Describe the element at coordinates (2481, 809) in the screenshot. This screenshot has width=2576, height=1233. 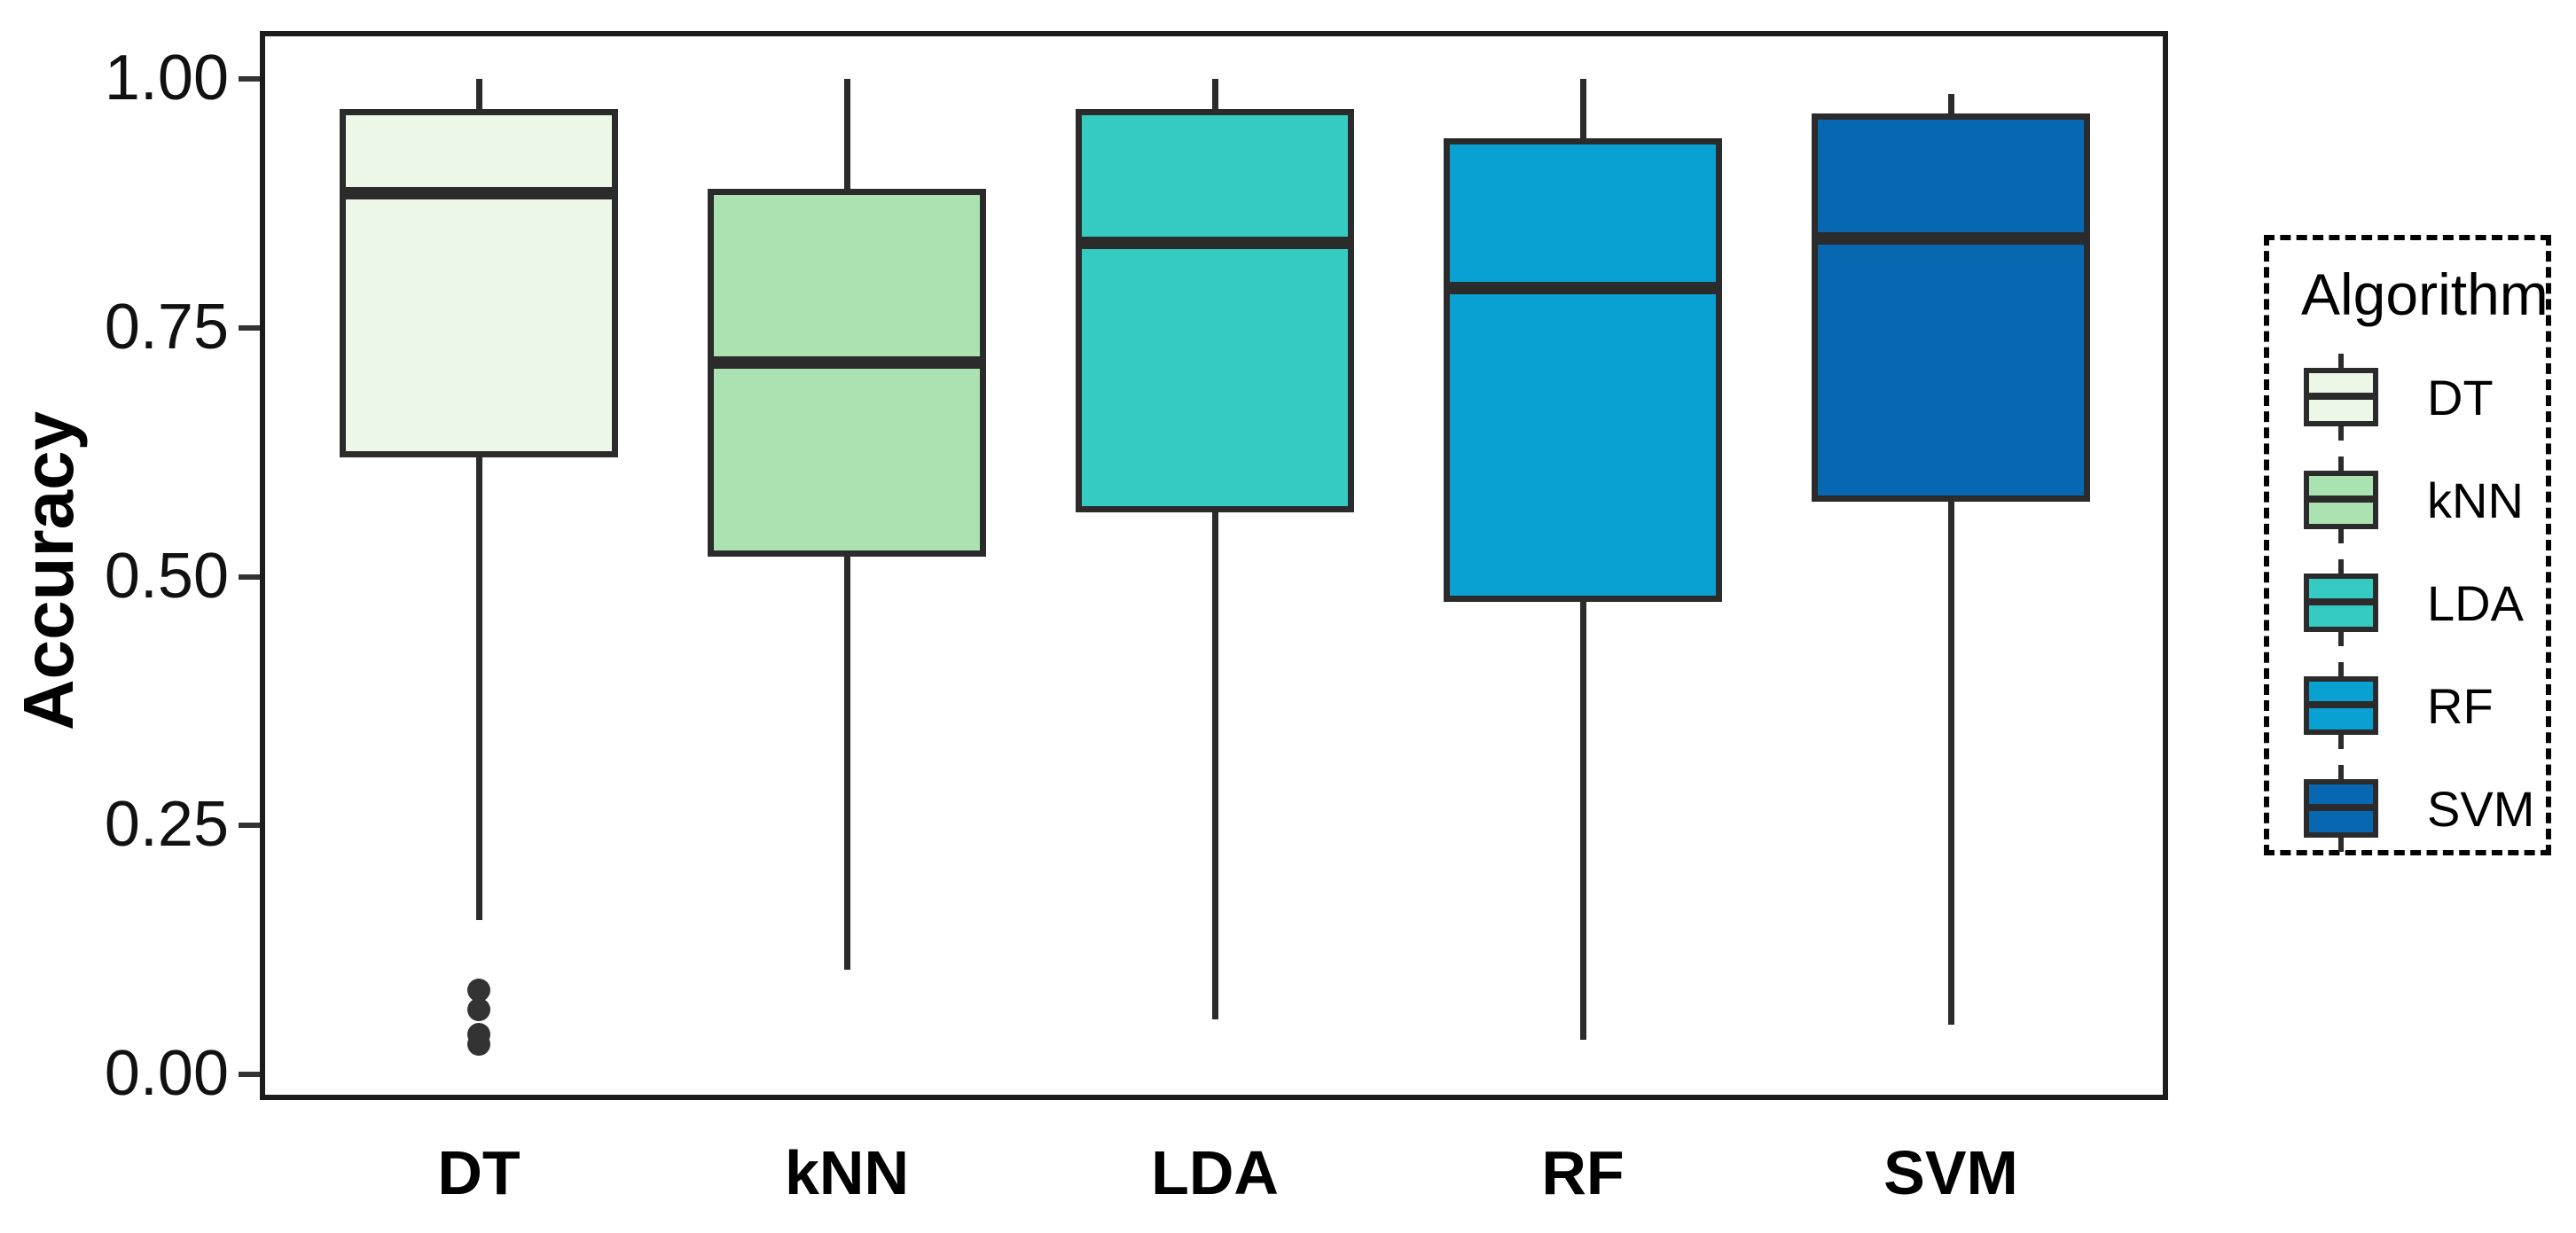
I see `legend-item-label: SVM` at that location.